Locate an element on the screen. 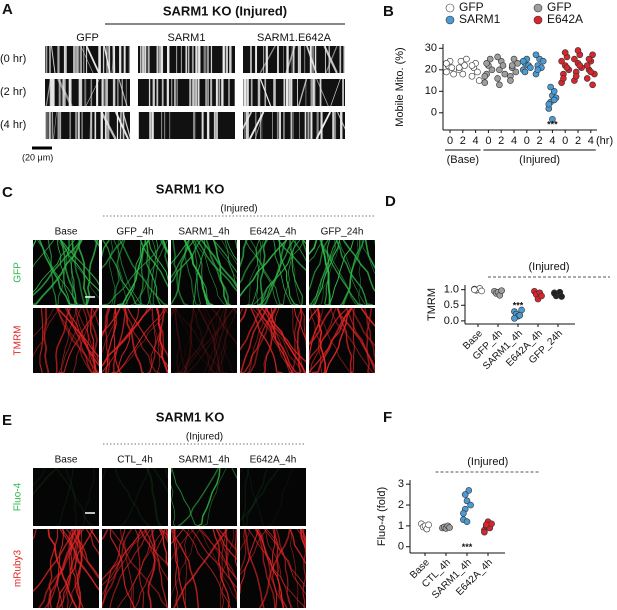 Image resolution: width=617 pixels, height=610 pixels. x-axis-label: (hr) is located at coordinates (604, 141).